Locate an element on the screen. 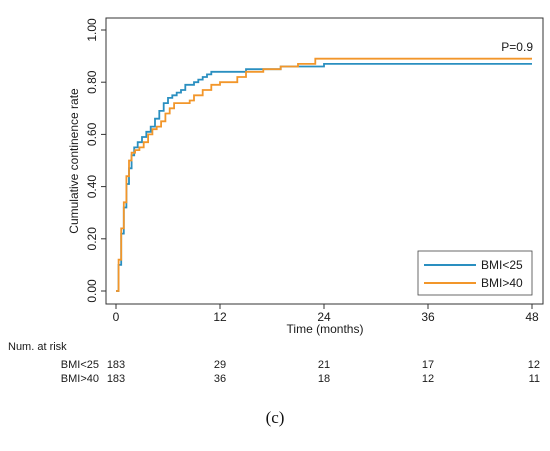 The width and height of the screenshot is (550, 451). y-tick-label: 0.00 is located at coordinates (92, 291).